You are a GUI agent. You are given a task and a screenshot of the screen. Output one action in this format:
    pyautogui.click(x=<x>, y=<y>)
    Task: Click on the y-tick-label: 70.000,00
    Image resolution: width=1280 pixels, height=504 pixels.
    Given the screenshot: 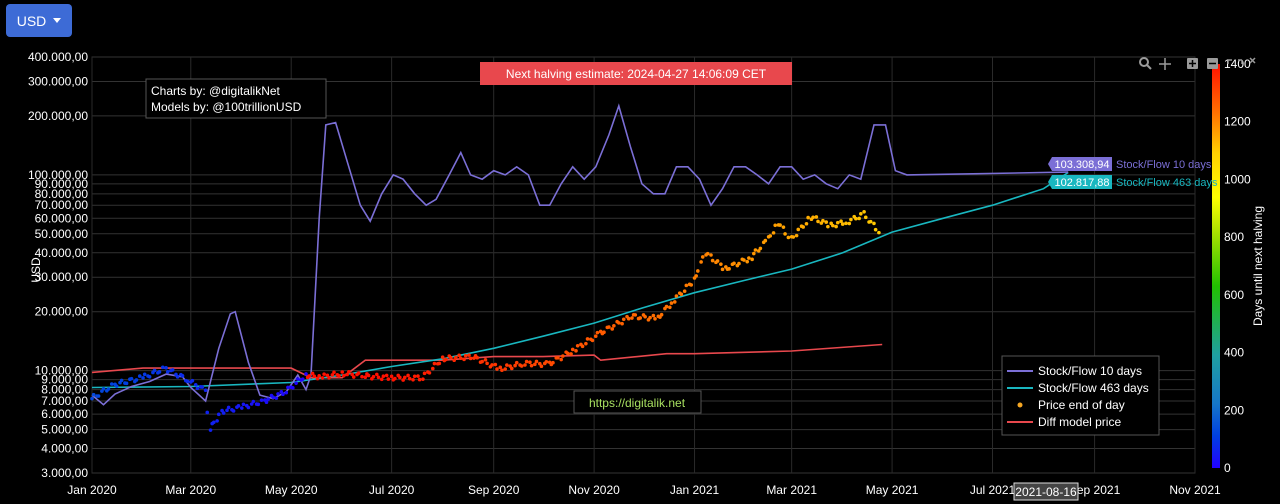 What is the action you would take?
    pyautogui.click(x=62, y=205)
    